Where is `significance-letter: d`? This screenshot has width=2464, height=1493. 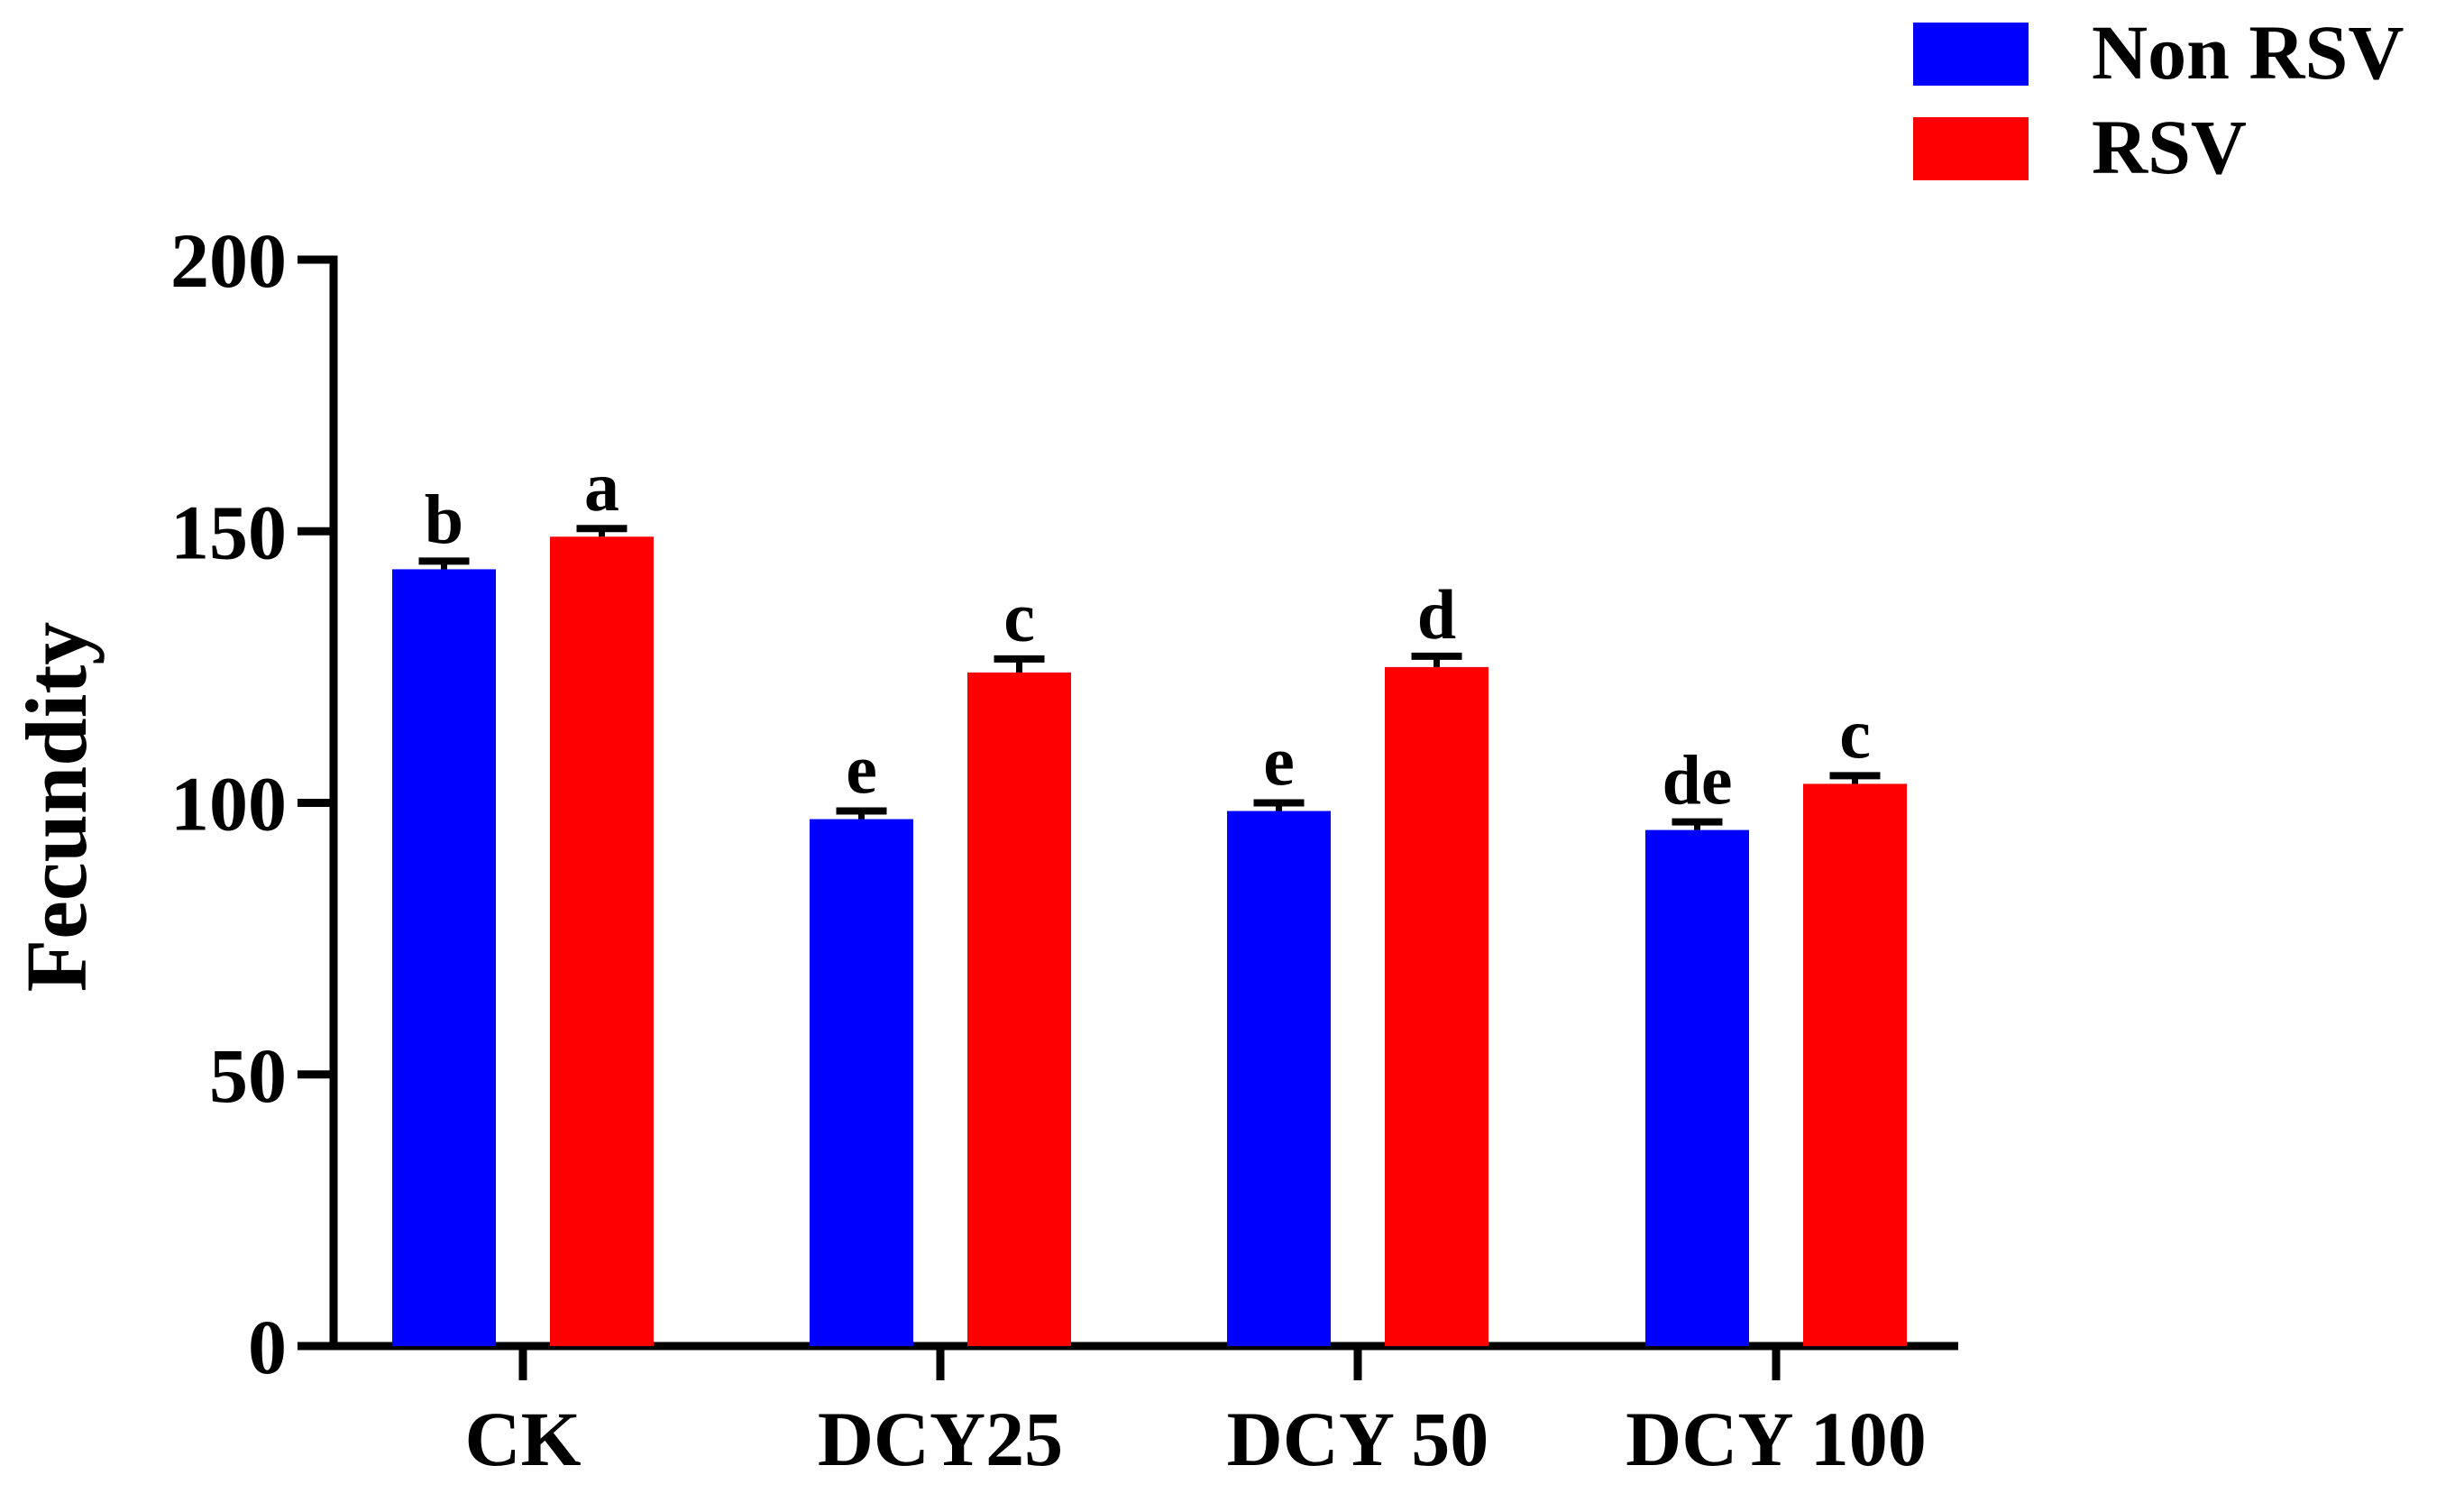
significance-letter: d is located at coordinates (1436, 614).